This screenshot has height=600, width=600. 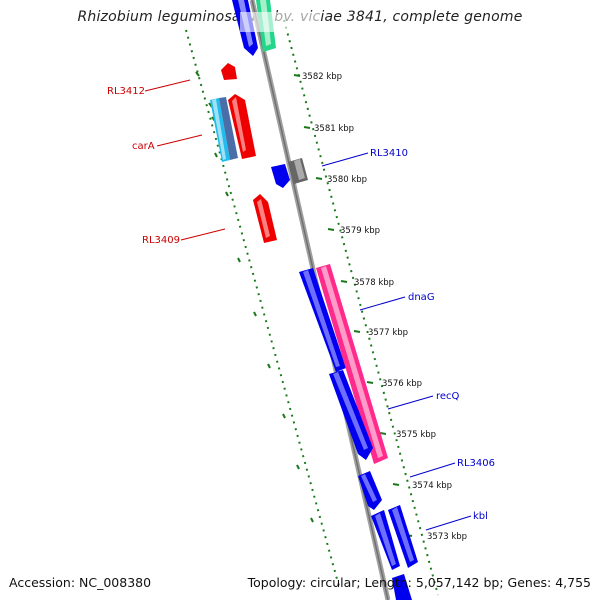 What do you see at coordinates (299, 169) in the screenshot?
I see `gene-RL3410-grey-light` at bounding box center [299, 169].